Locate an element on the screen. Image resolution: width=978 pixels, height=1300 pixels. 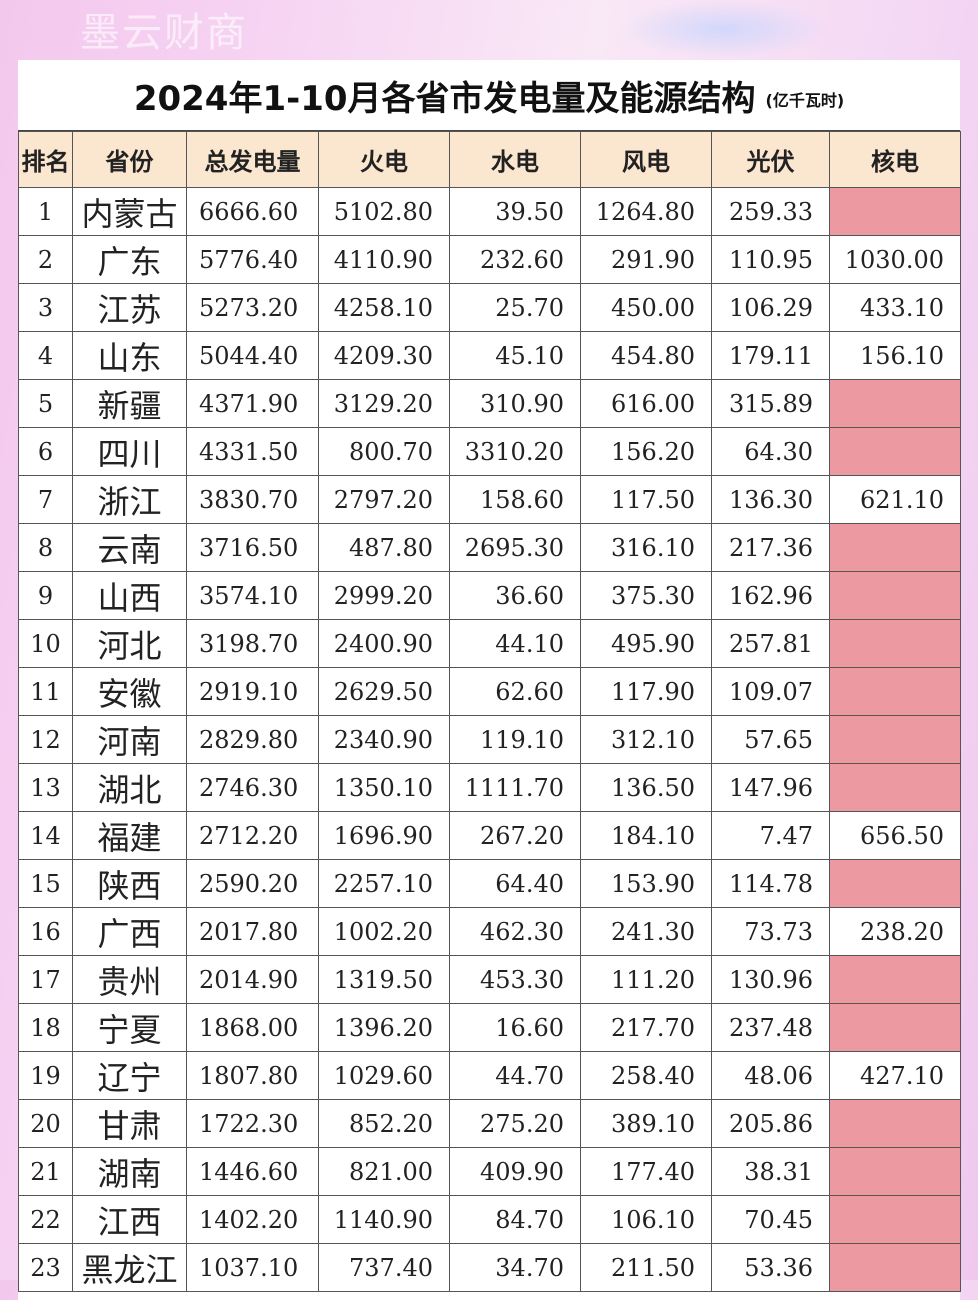
total-cell: 3830.70 is located at coordinates (252, 499).